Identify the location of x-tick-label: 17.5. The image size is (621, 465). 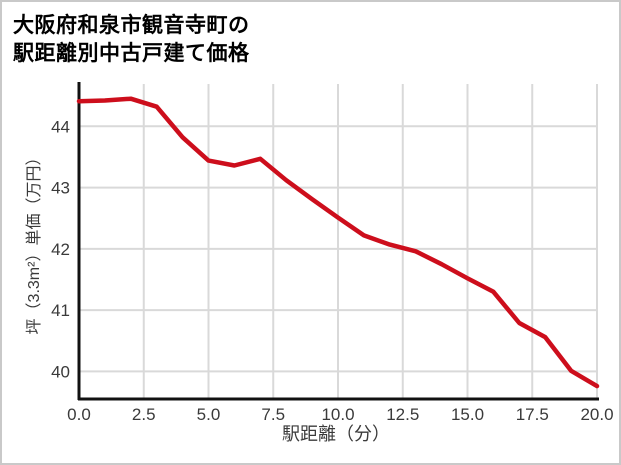
(532, 414).